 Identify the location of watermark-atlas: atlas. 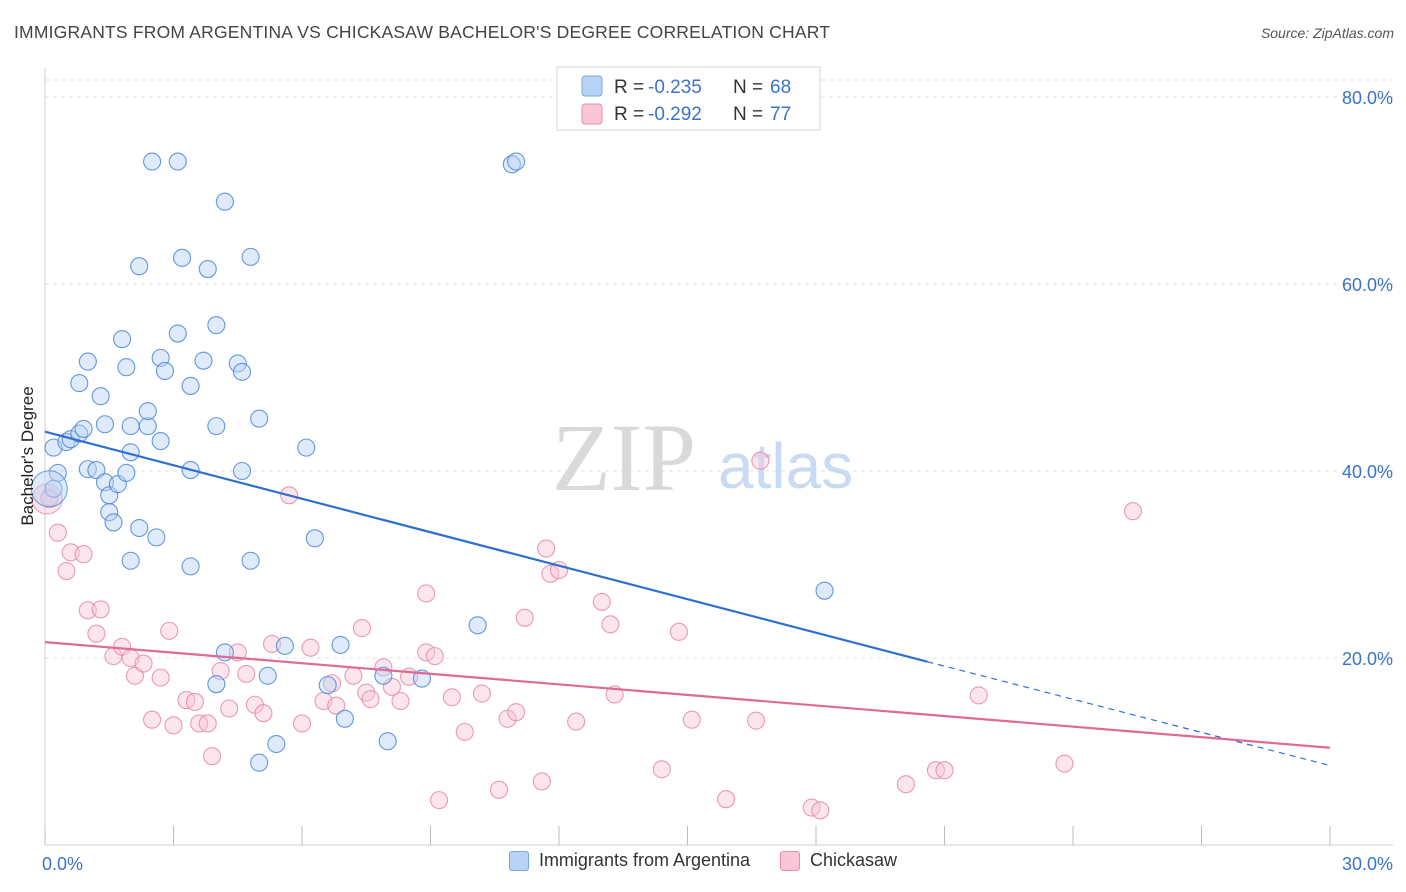
(785, 466).